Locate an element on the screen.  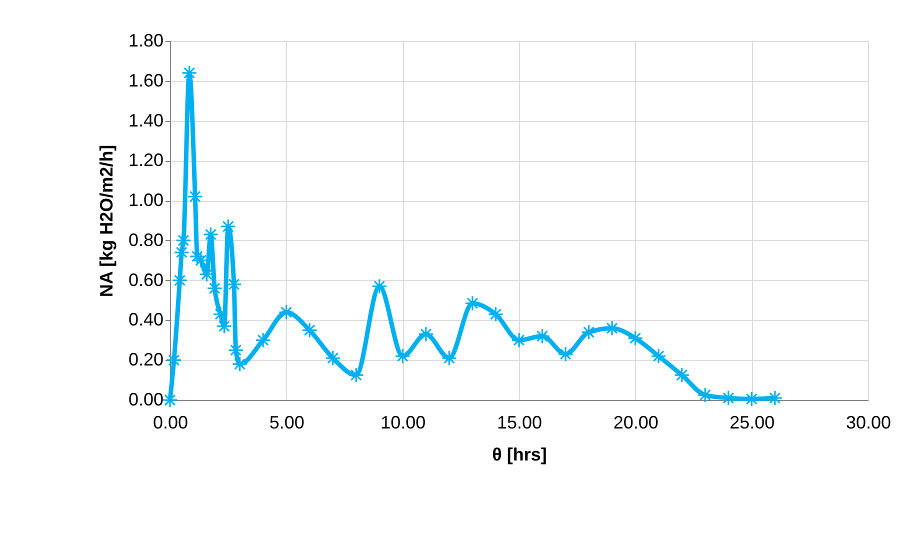
y-tick-label: 0.60 is located at coordinates (146, 280).